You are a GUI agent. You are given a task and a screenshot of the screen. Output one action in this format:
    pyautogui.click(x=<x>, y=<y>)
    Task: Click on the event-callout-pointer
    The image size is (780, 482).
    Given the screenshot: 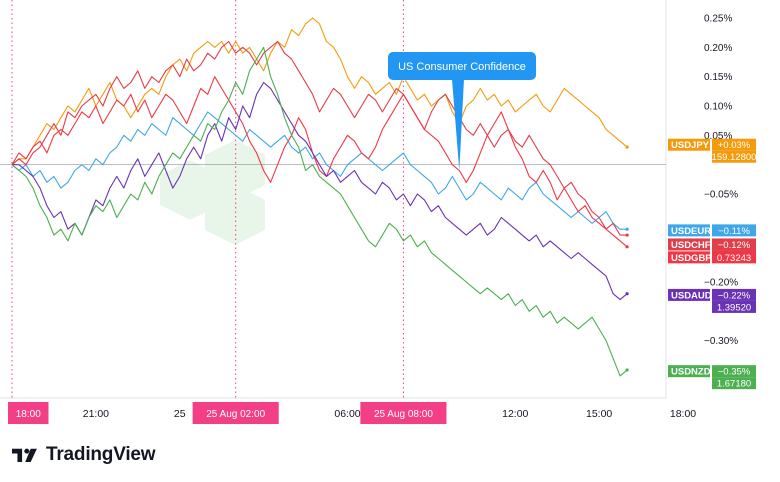 What is the action you would take?
    pyautogui.click(x=458, y=125)
    